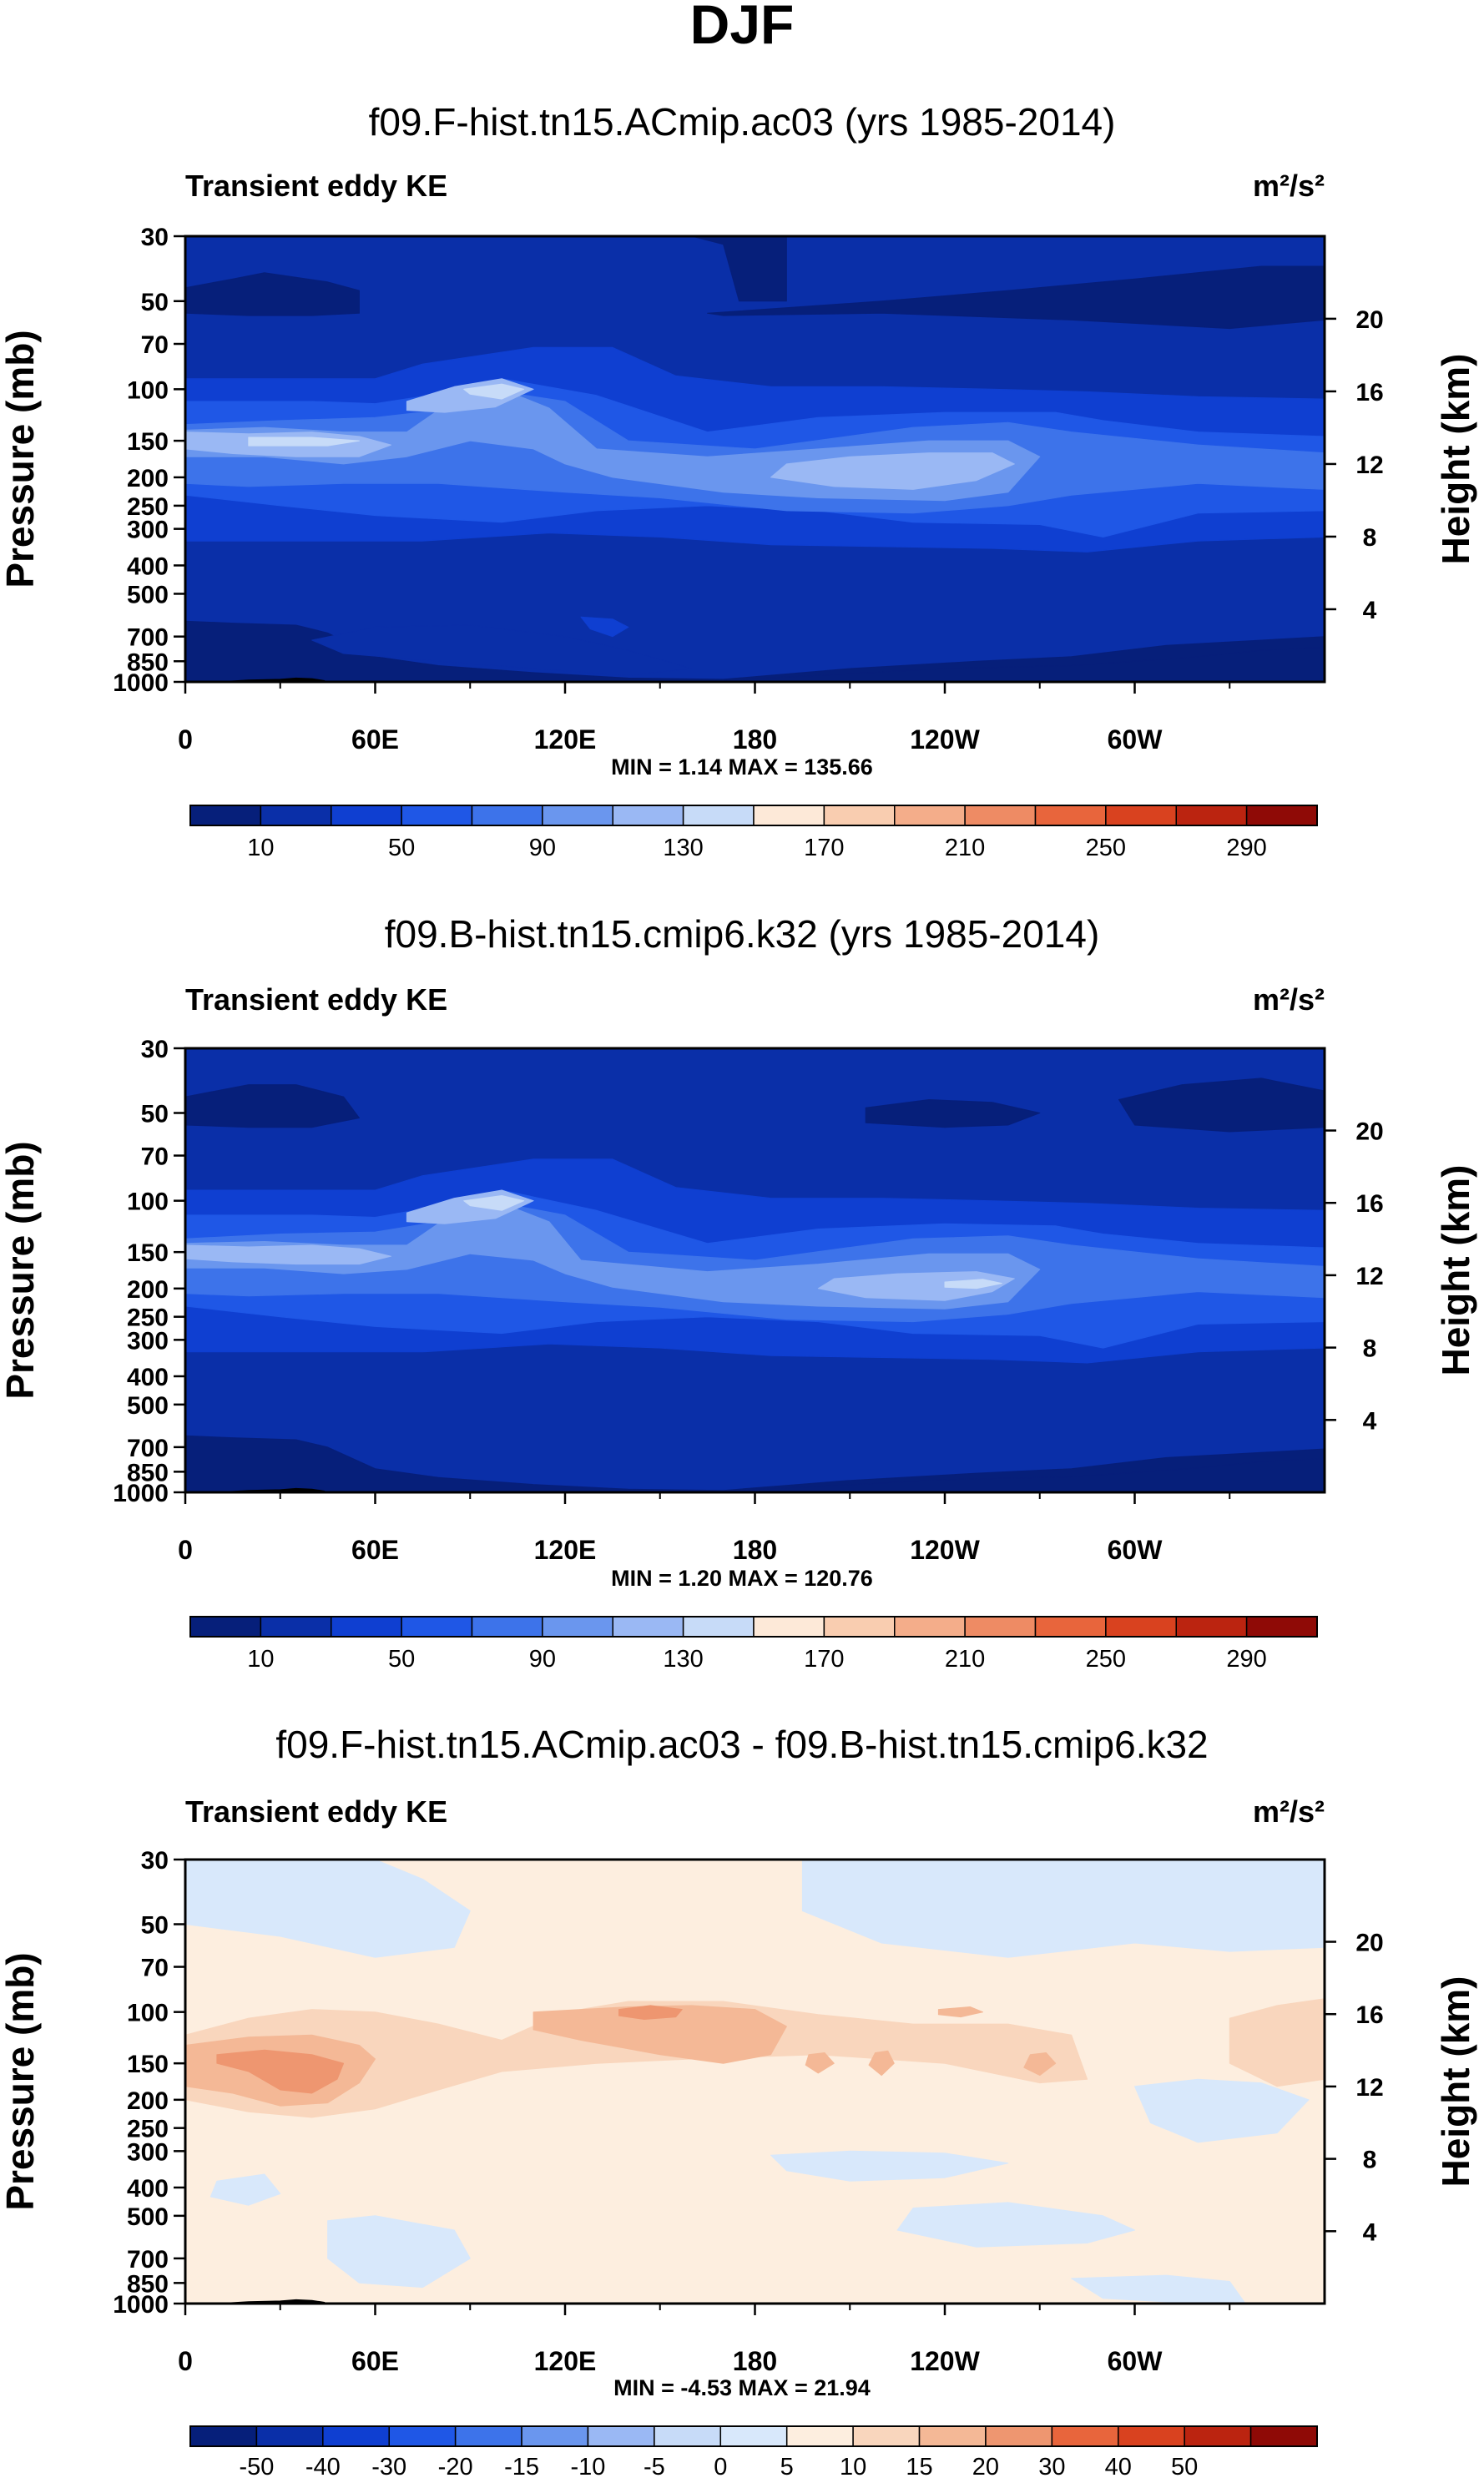 Image resolution: width=1484 pixels, height=2483 pixels. What do you see at coordinates (742, 28) in the screenshot?
I see `figure-title: DJF` at bounding box center [742, 28].